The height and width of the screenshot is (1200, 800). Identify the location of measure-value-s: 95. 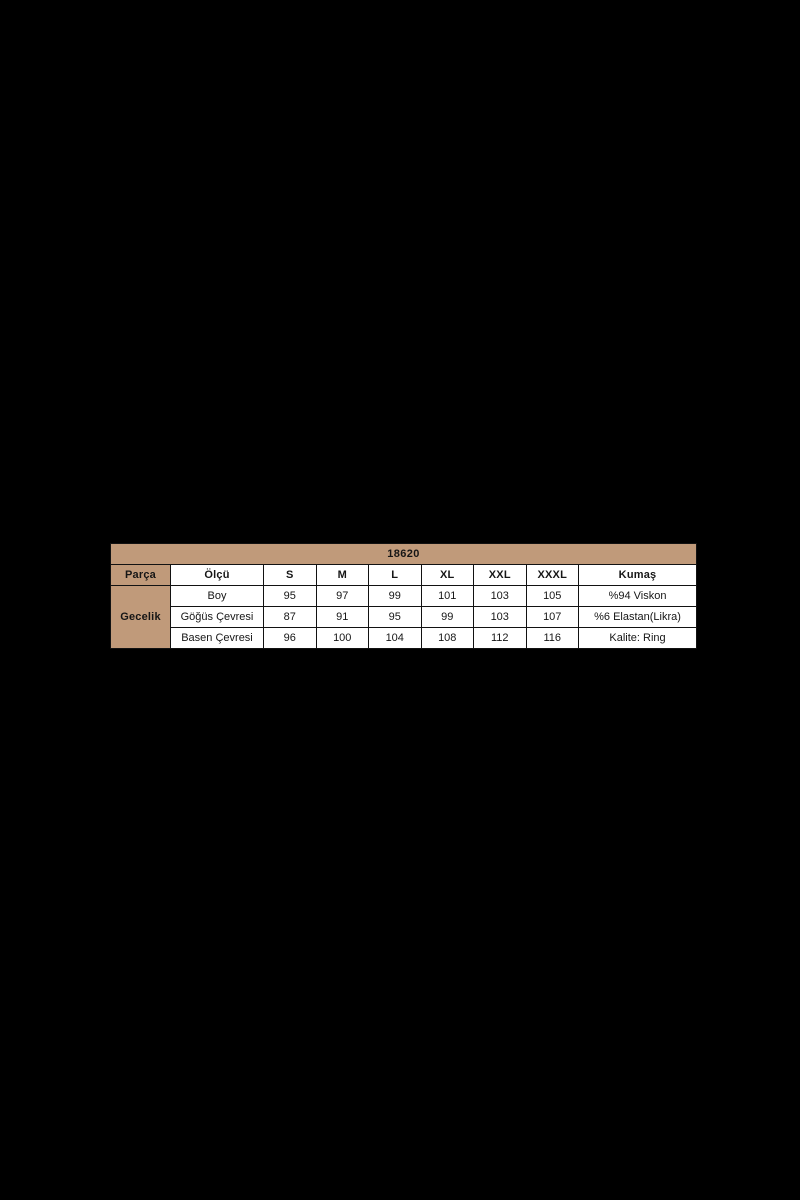
(290, 596).